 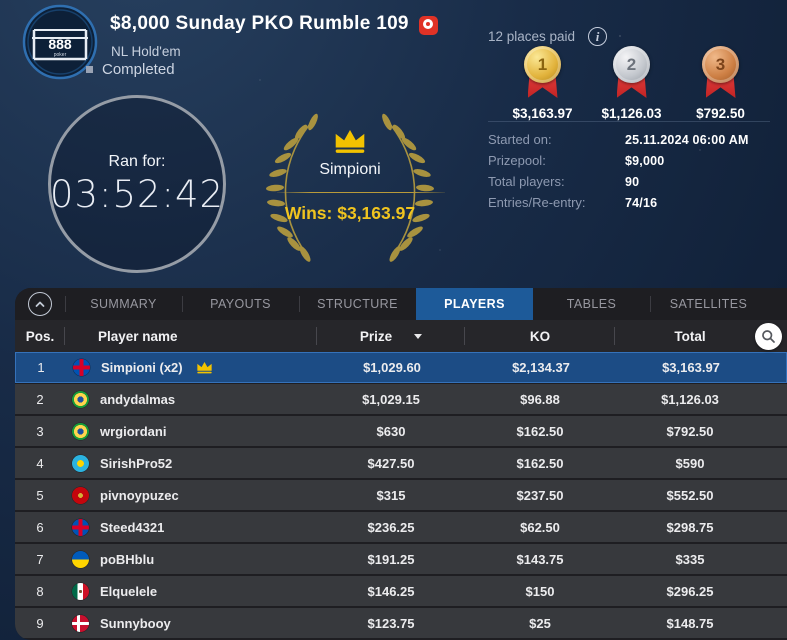 I want to click on silver-medal-icon: 2, so click(x=632, y=74).